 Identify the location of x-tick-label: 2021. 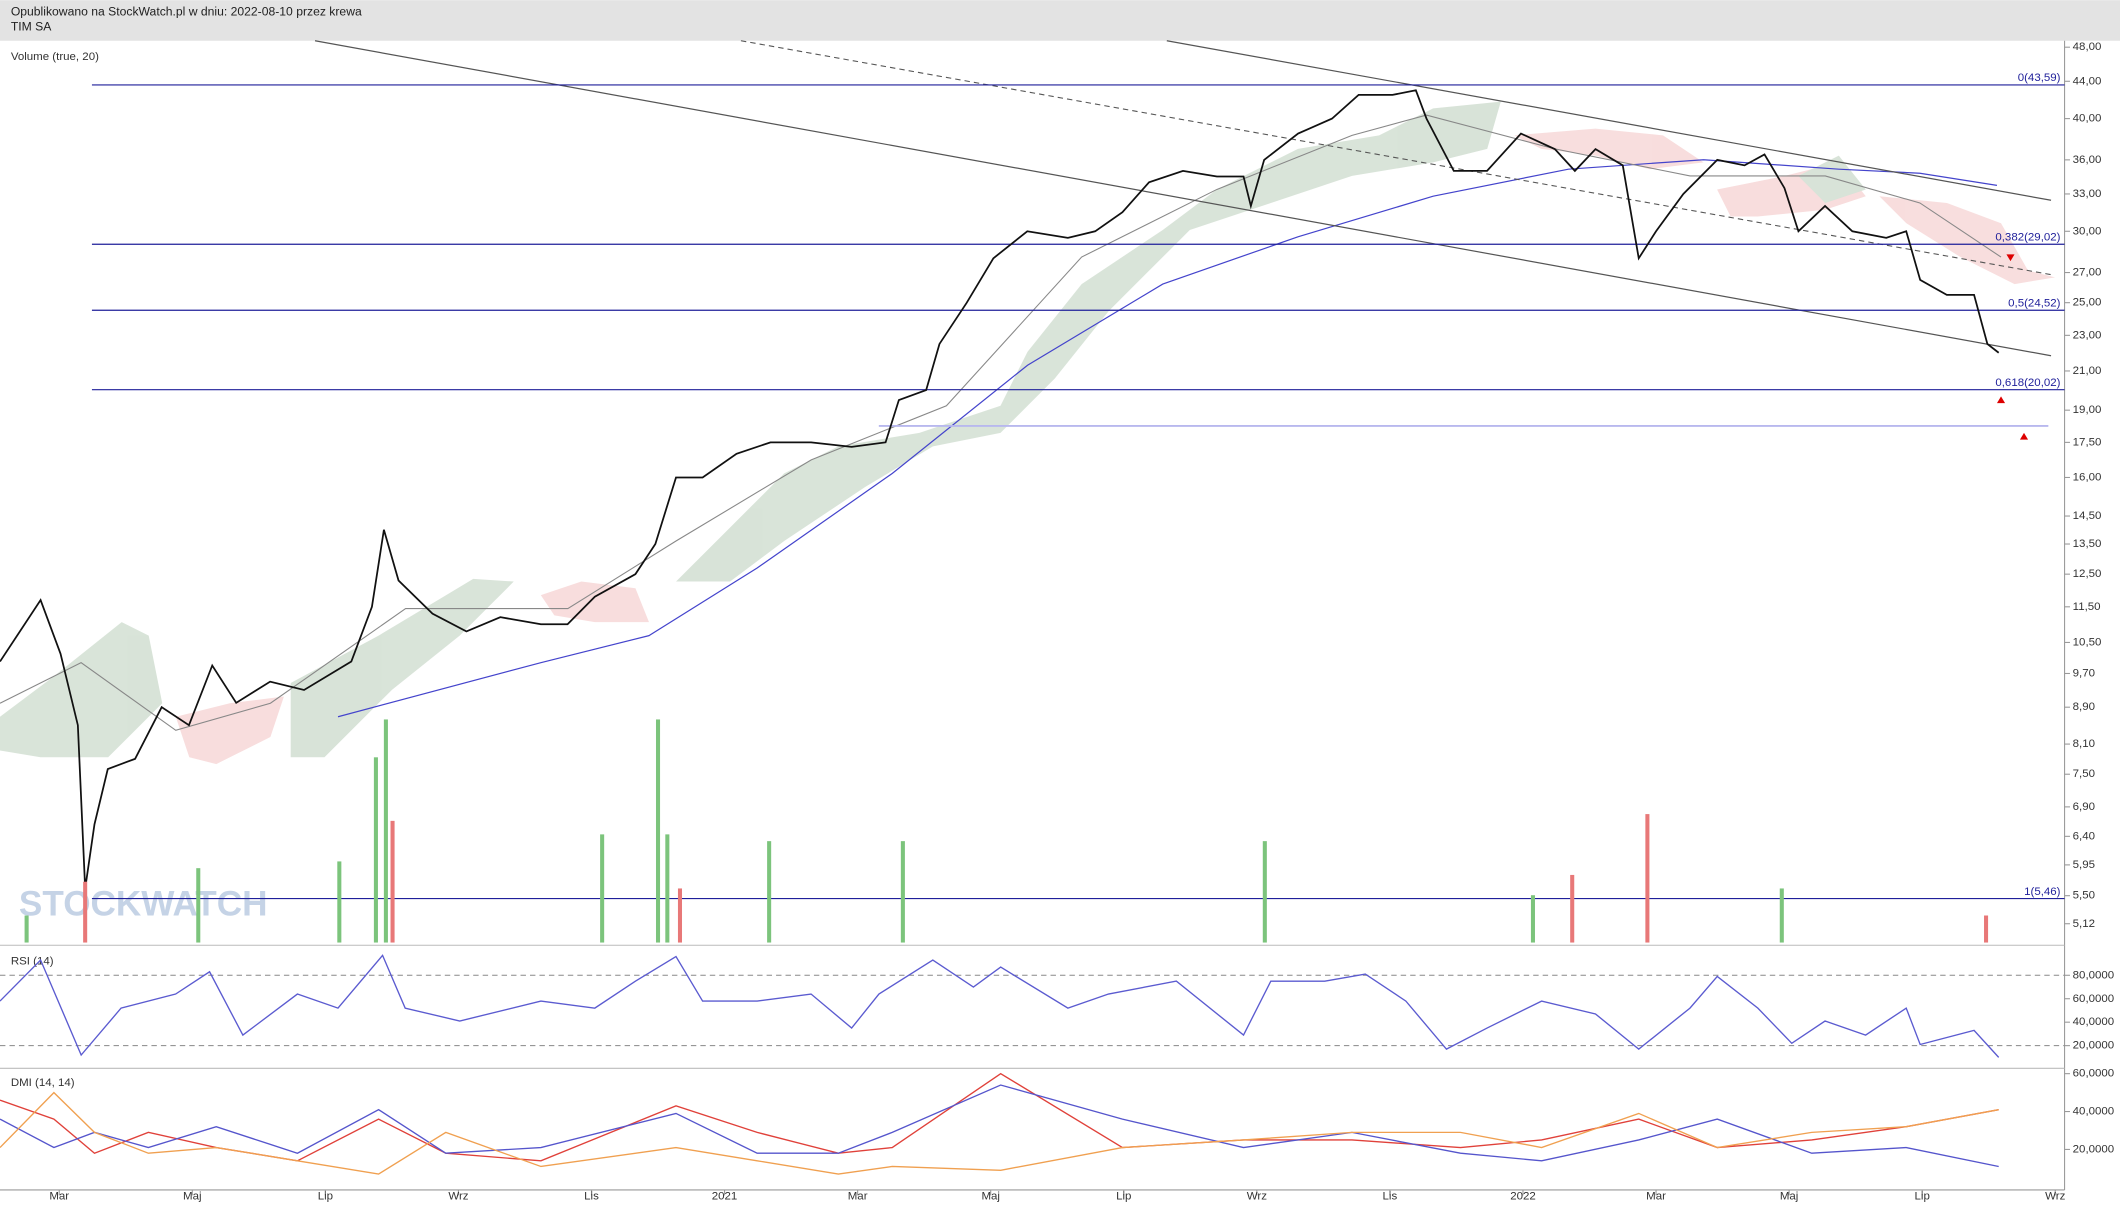
(725, 1197).